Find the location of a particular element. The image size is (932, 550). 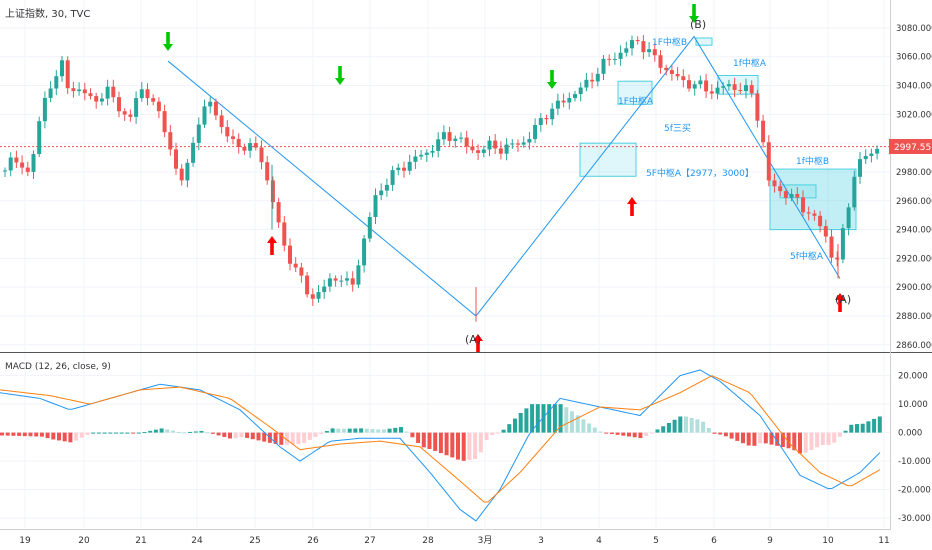

chart-annotation: 1F中枢A is located at coordinates (636, 101).